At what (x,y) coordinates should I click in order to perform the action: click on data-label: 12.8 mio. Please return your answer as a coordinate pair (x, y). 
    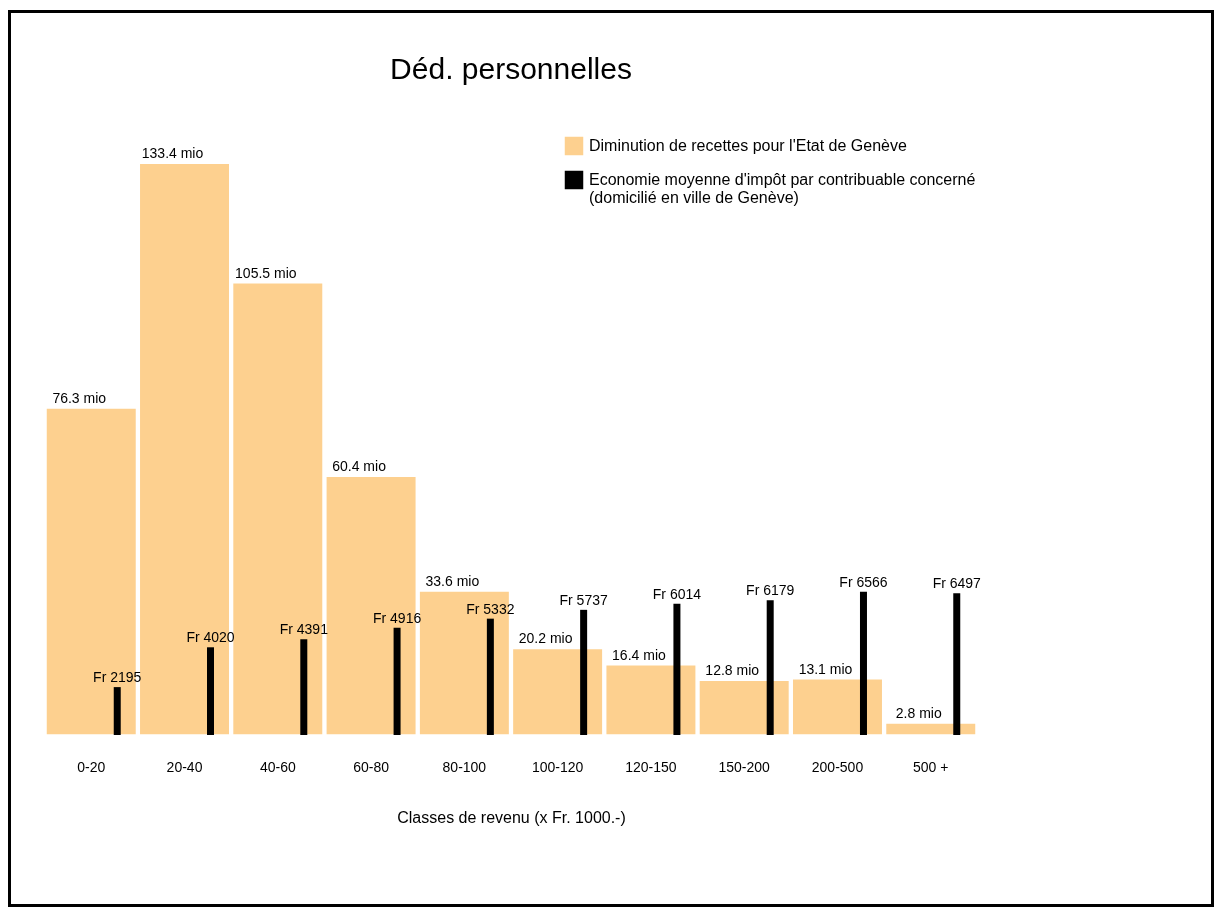
    Looking at the image, I should click on (732, 670).